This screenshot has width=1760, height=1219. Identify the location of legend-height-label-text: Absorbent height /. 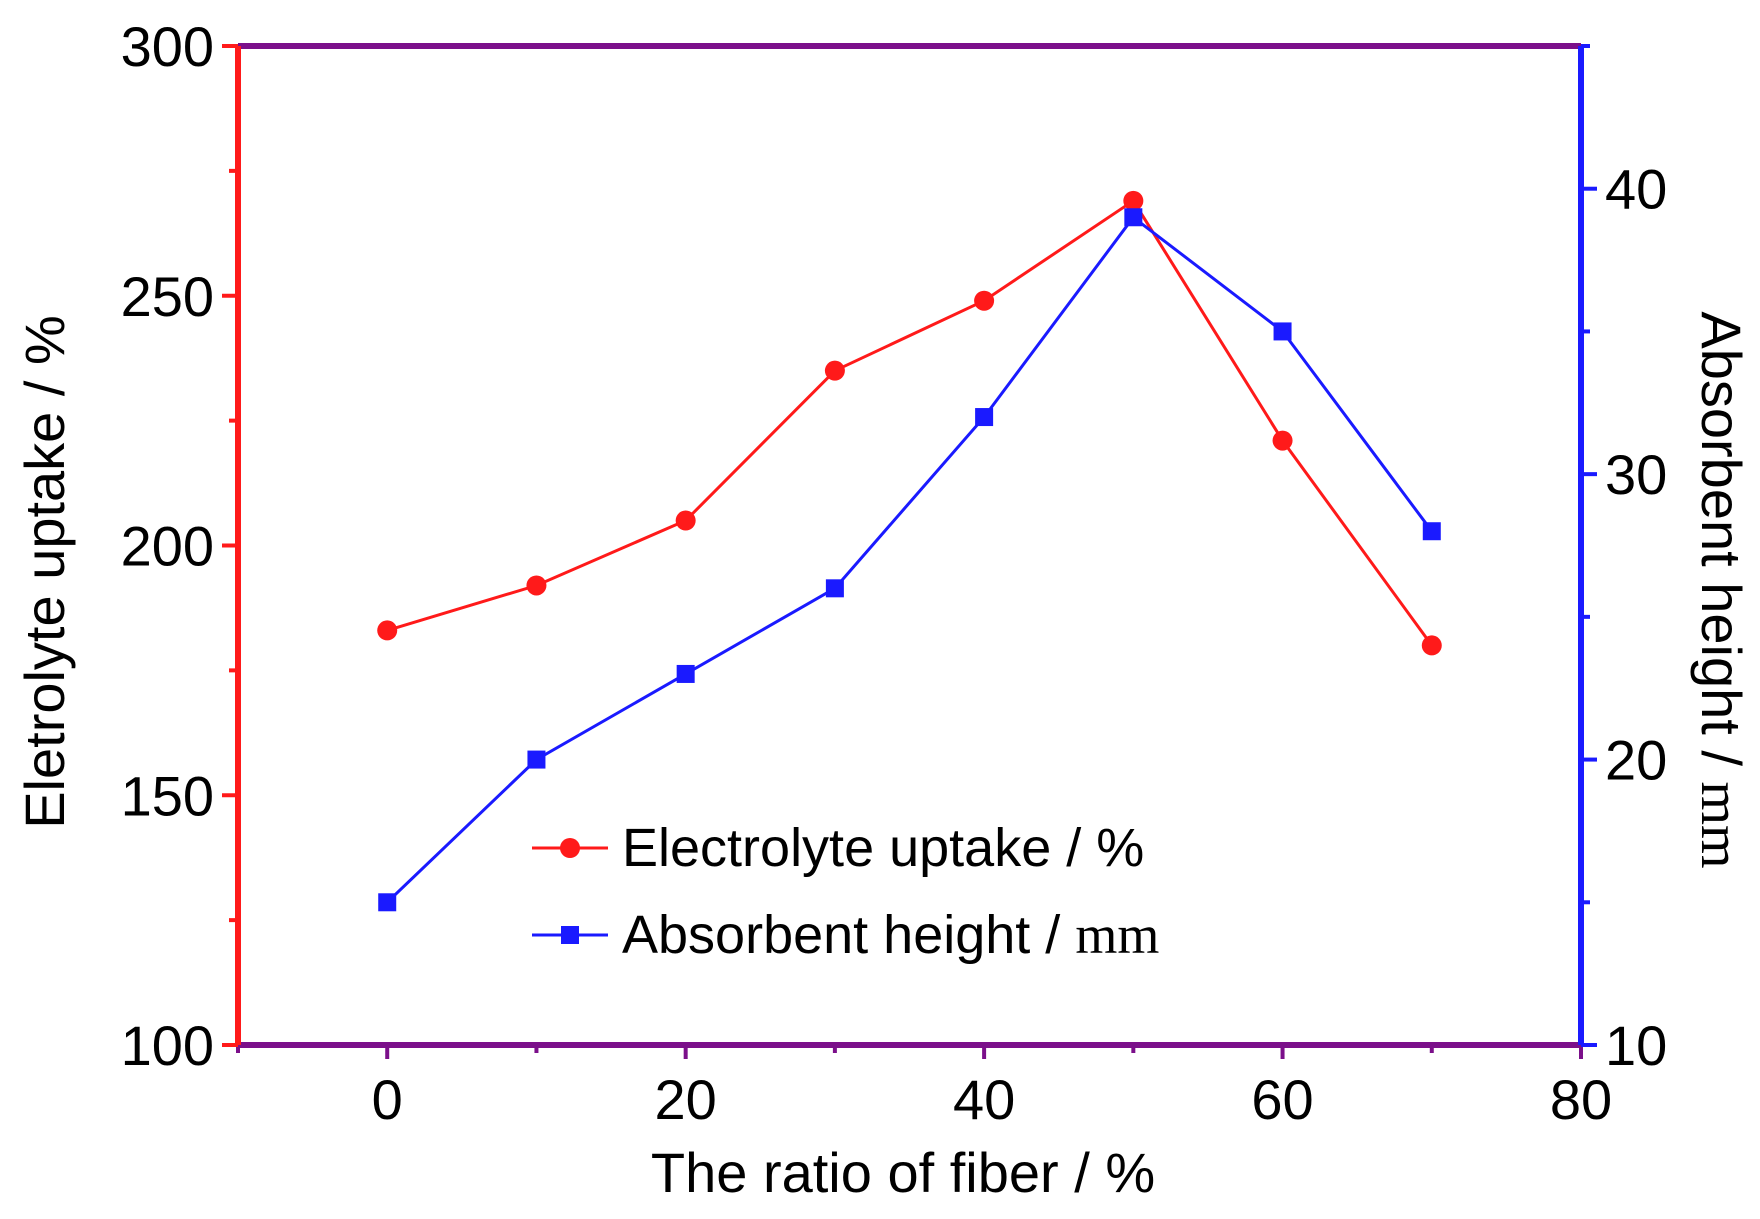
(848, 935).